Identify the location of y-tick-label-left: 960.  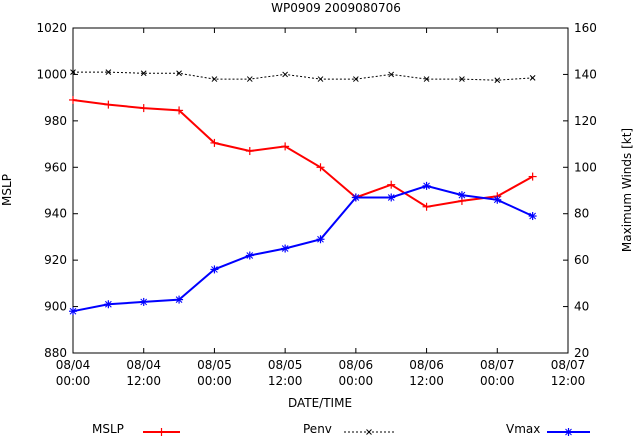
(55, 167).